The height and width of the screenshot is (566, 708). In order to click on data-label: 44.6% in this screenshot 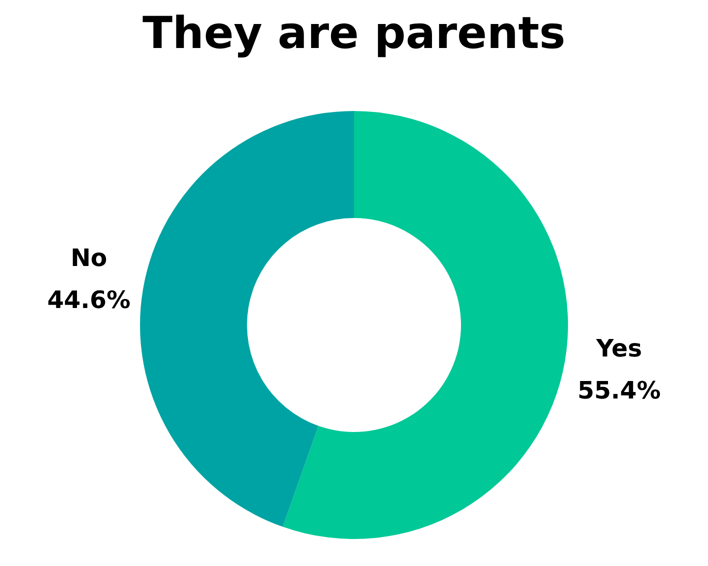, I will do `click(88, 300)`.